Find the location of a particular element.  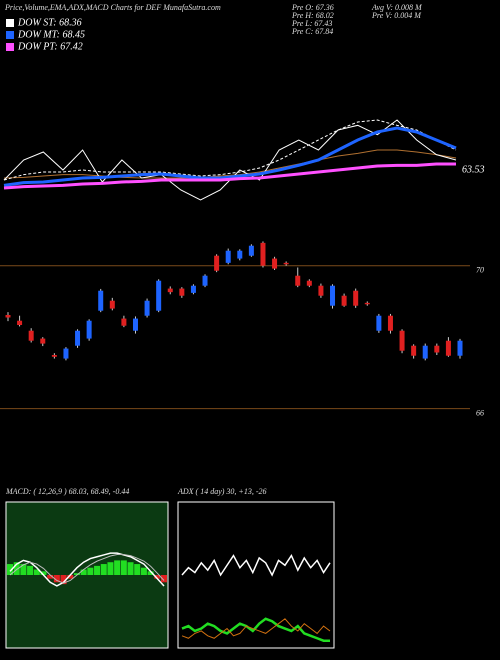

legend-label: DOW PT: 67.42 is located at coordinates (50, 46).